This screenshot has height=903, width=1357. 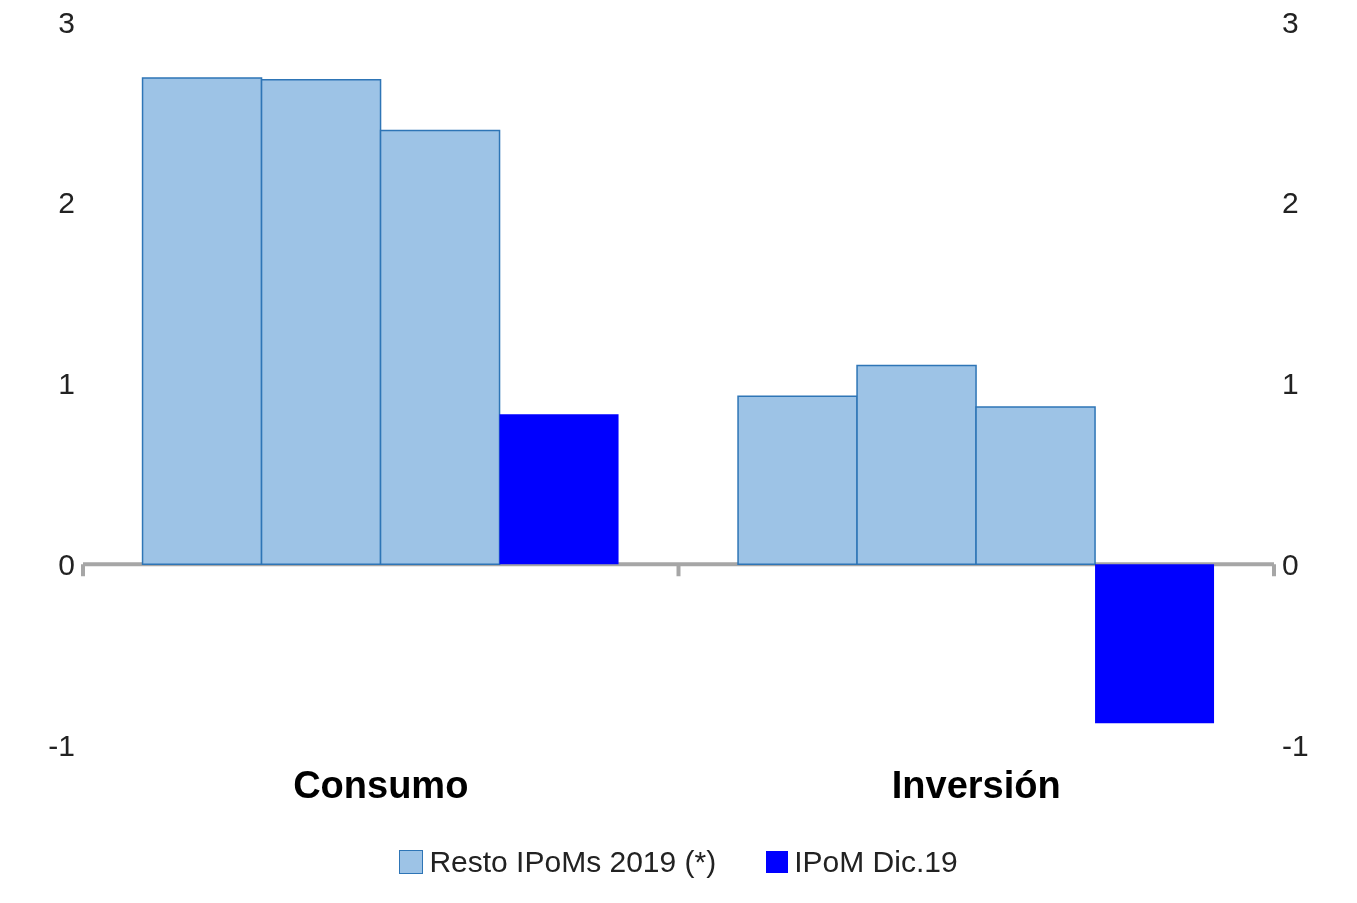 I want to click on y2-tick-label: 2, so click(x=1290, y=203).